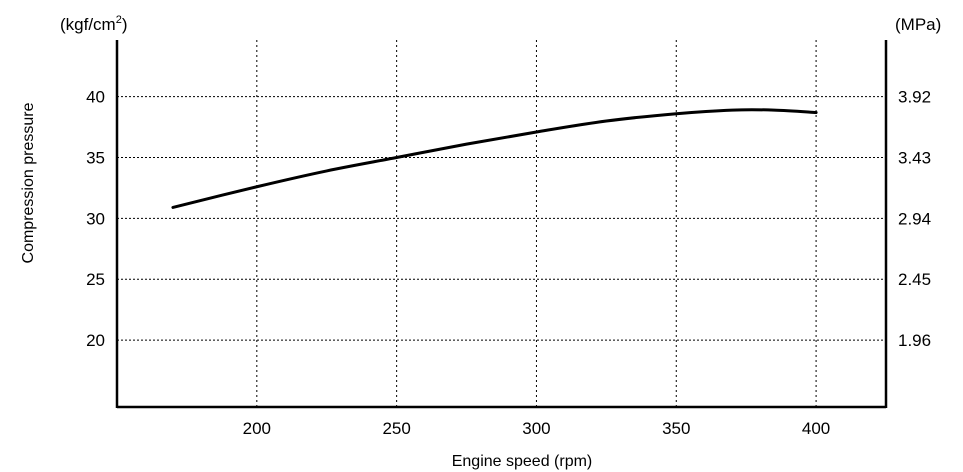  I want to click on x-tick-label: 250, so click(396, 428).